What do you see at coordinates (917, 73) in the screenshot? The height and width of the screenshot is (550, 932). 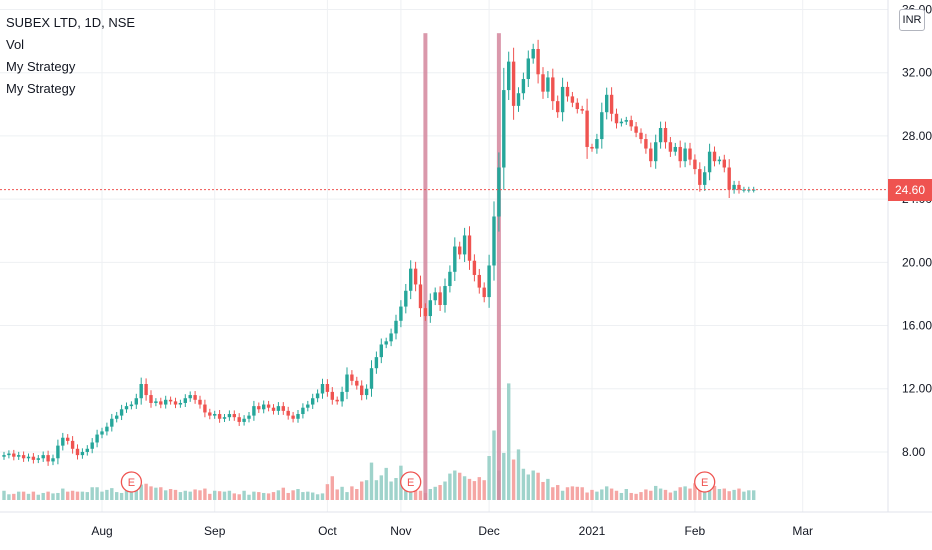 I see `price-tick-label: 32.00` at bounding box center [917, 73].